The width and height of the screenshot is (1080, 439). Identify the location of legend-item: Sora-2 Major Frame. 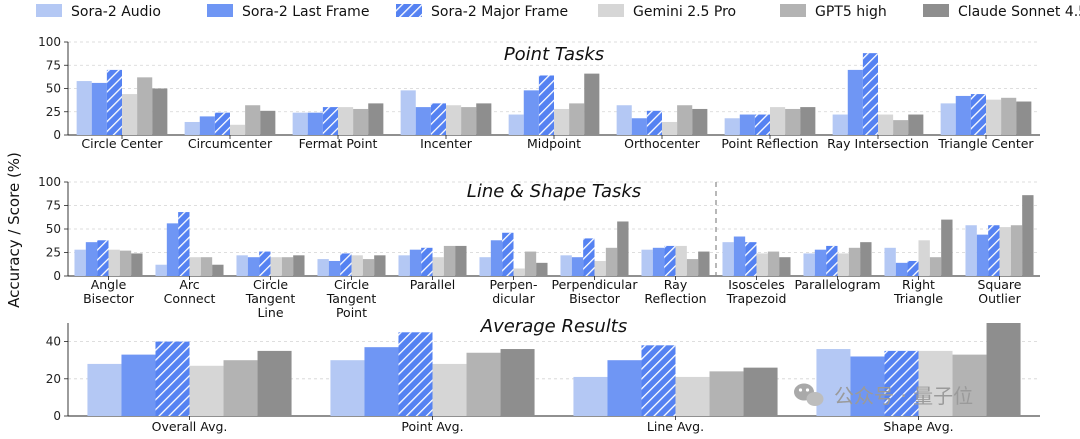
(482, 12).